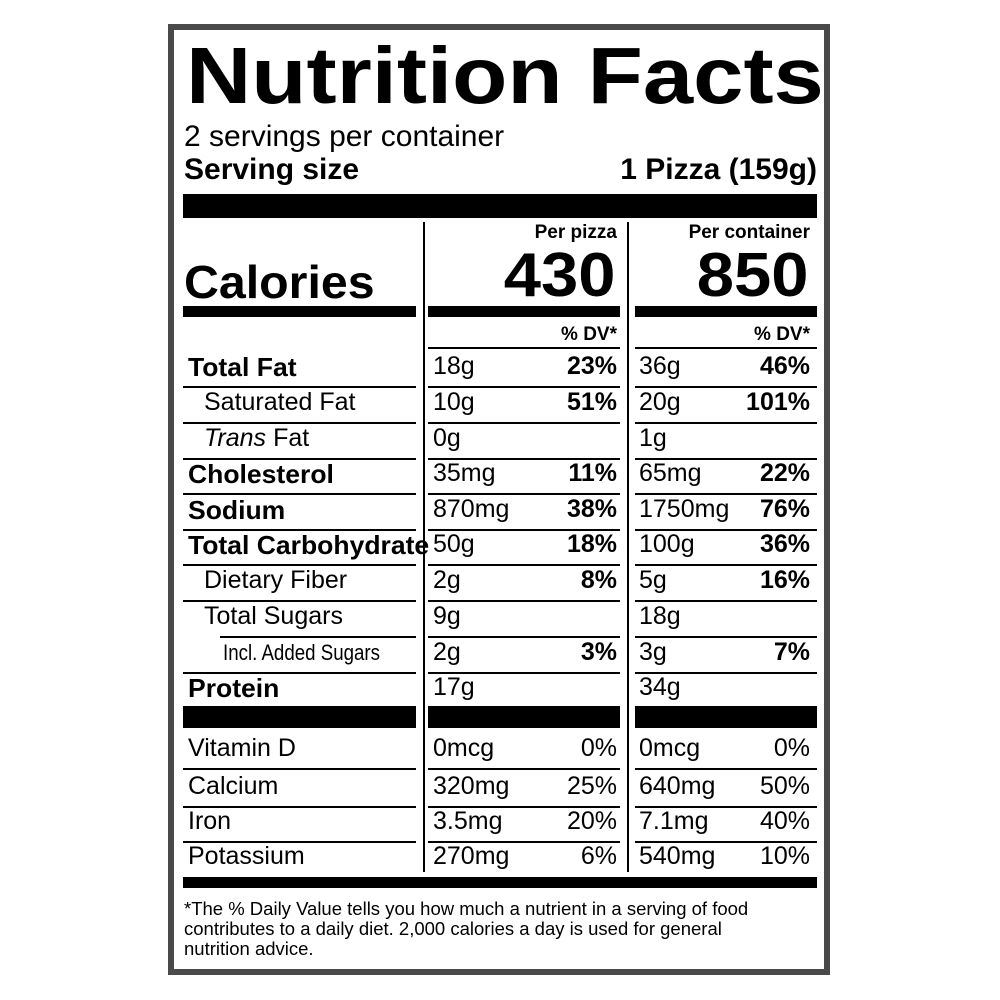  What do you see at coordinates (667, 544) in the screenshot?
I see `amount: 100g` at bounding box center [667, 544].